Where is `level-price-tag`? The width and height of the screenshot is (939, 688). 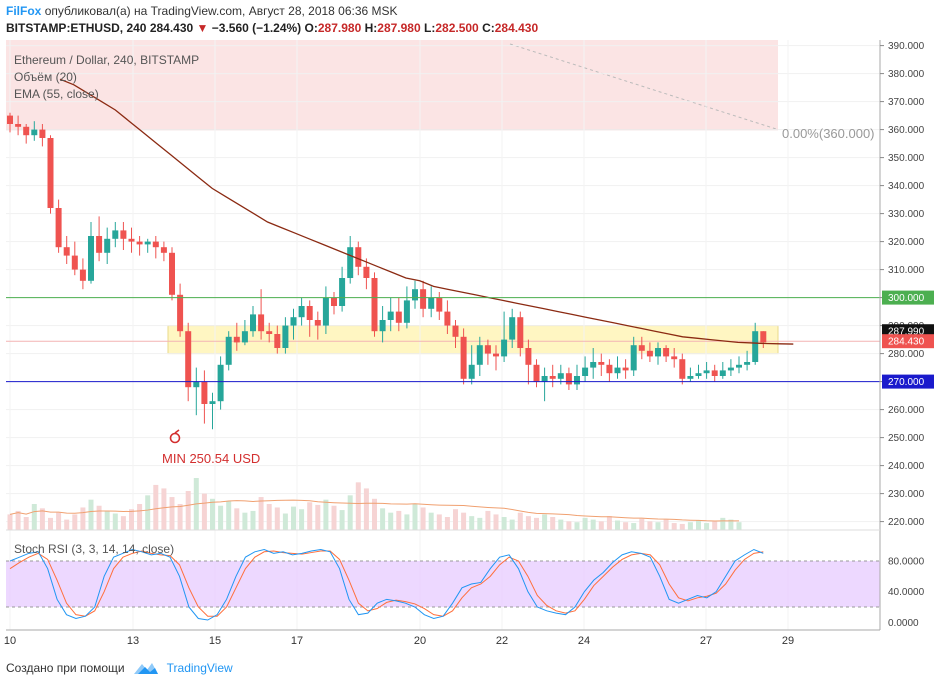 level-price-tag is located at coordinates (908, 297).